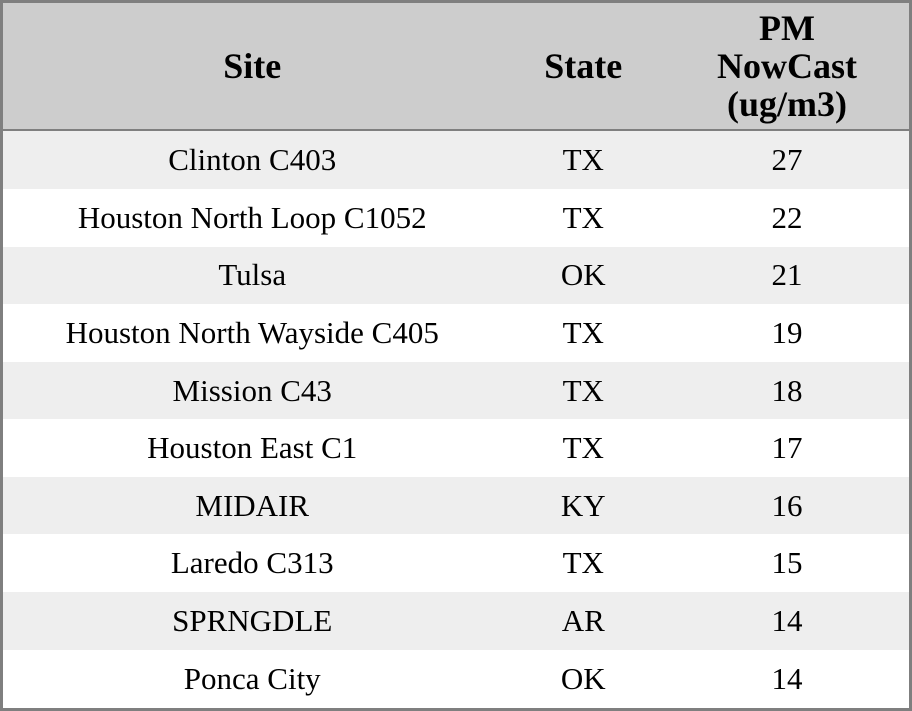 The image size is (912, 711). I want to click on col-header-pm-line3: (ug/m3), so click(787, 104).